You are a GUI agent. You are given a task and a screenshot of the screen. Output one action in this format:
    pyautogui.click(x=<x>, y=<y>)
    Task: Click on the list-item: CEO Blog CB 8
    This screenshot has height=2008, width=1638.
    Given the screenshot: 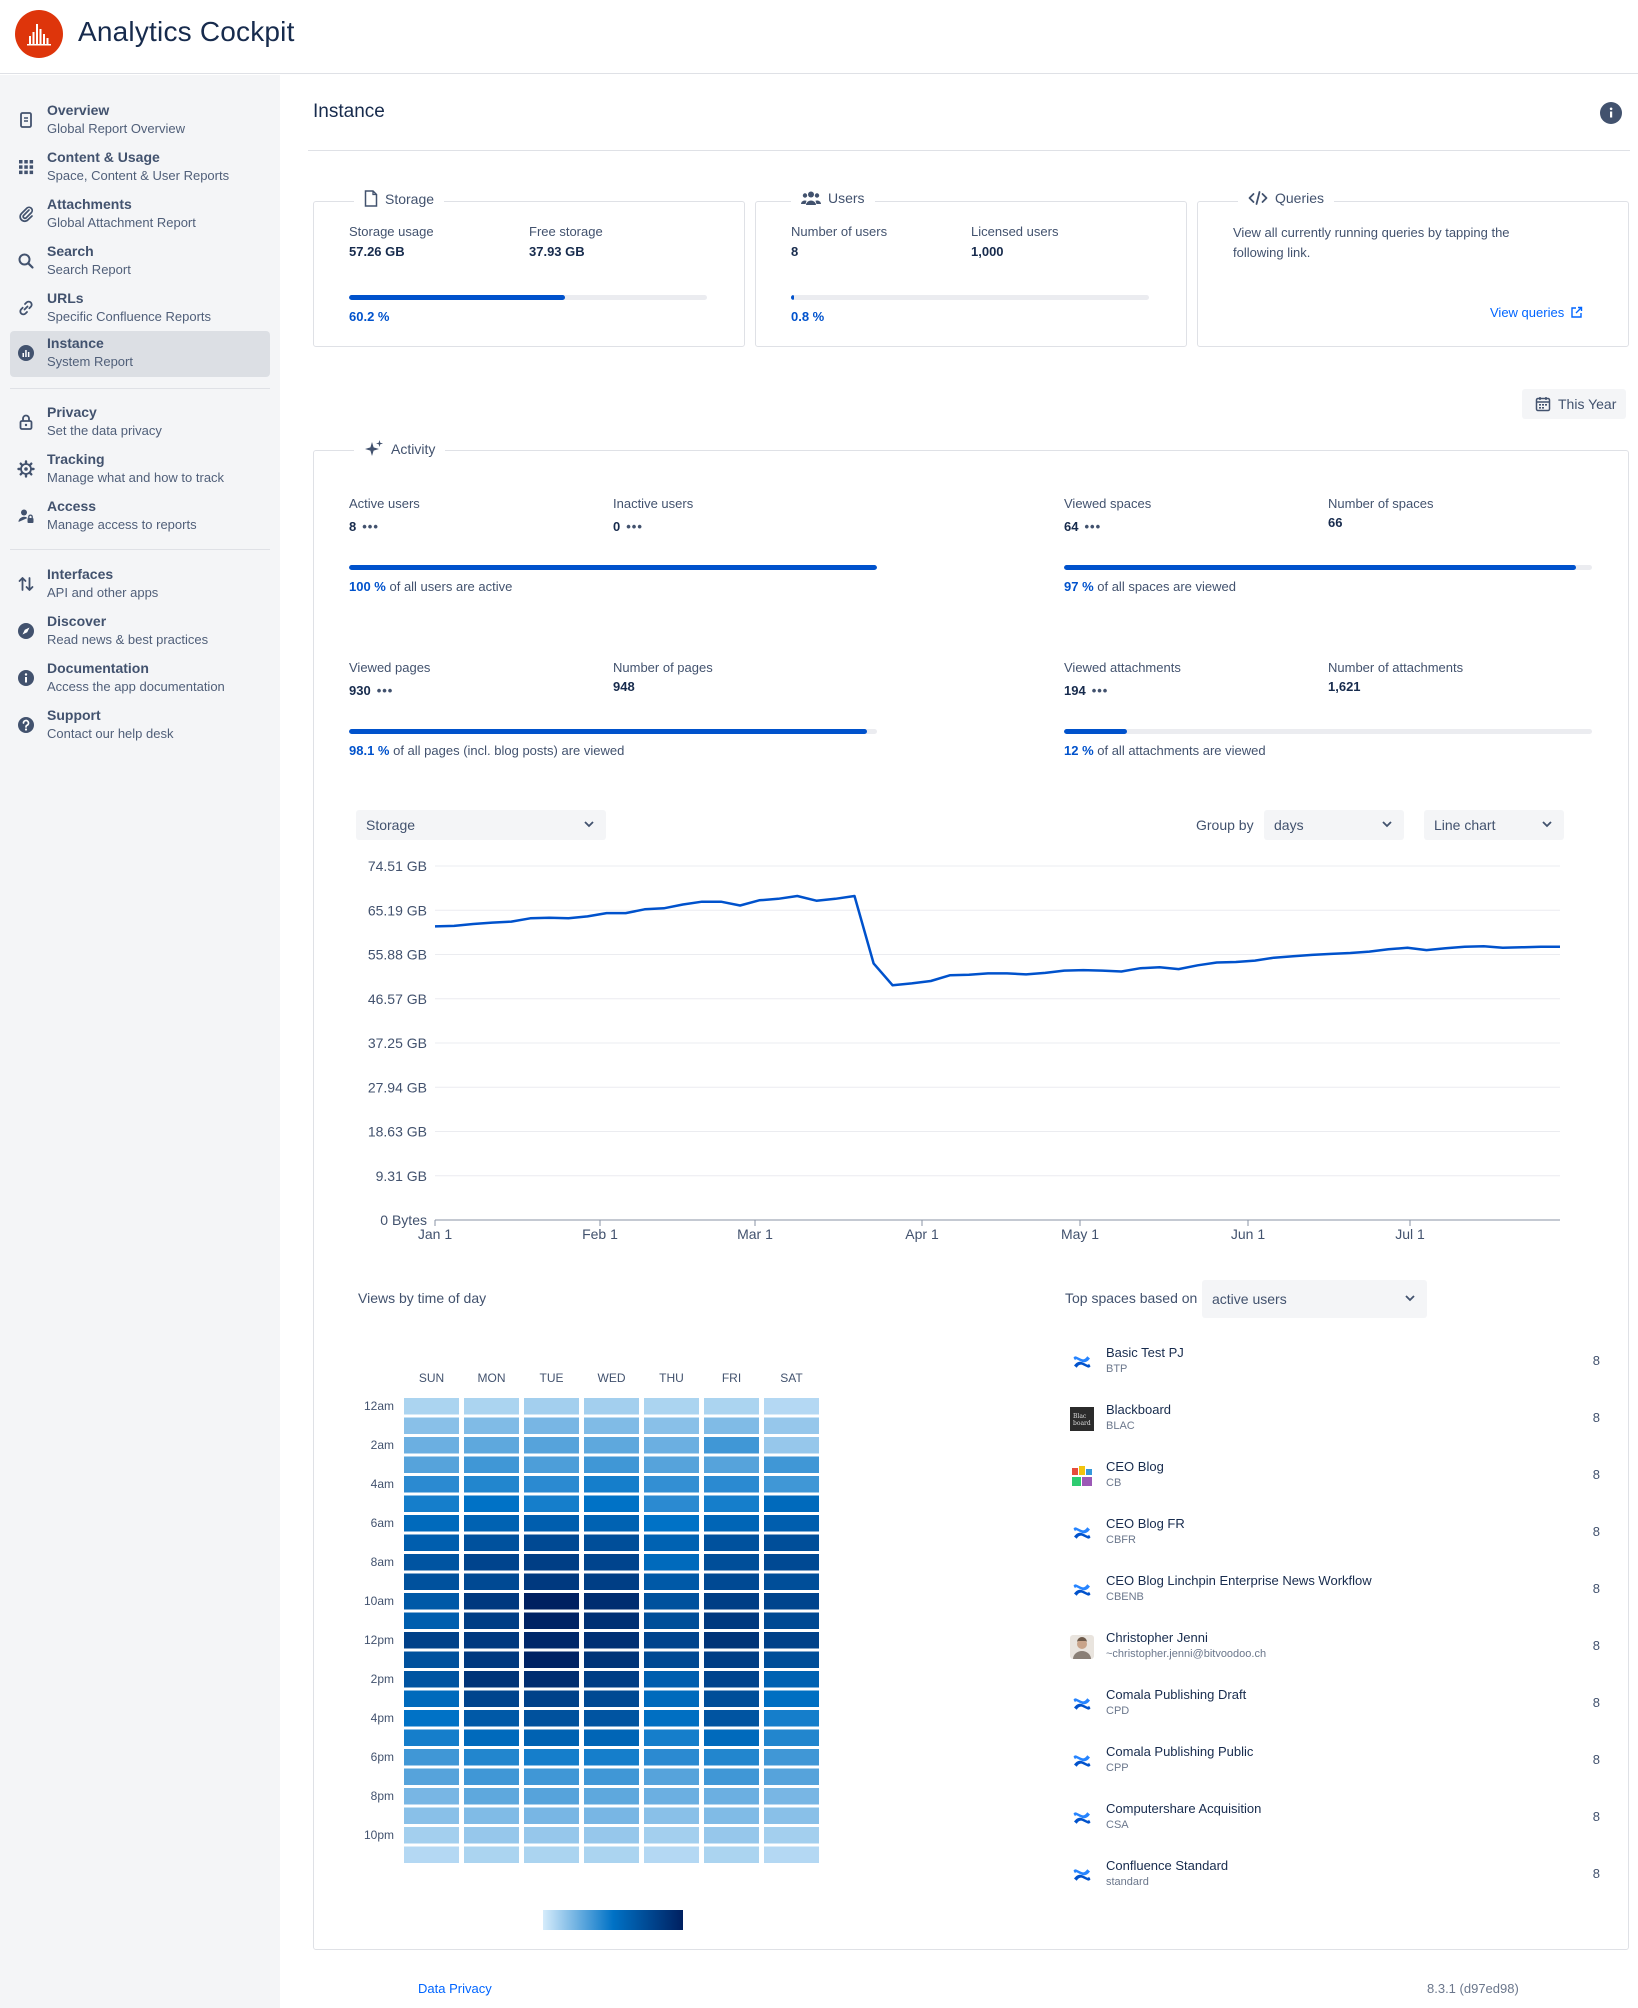 What is the action you would take?
    pyautogui.click(x=1335, y=1474)
    